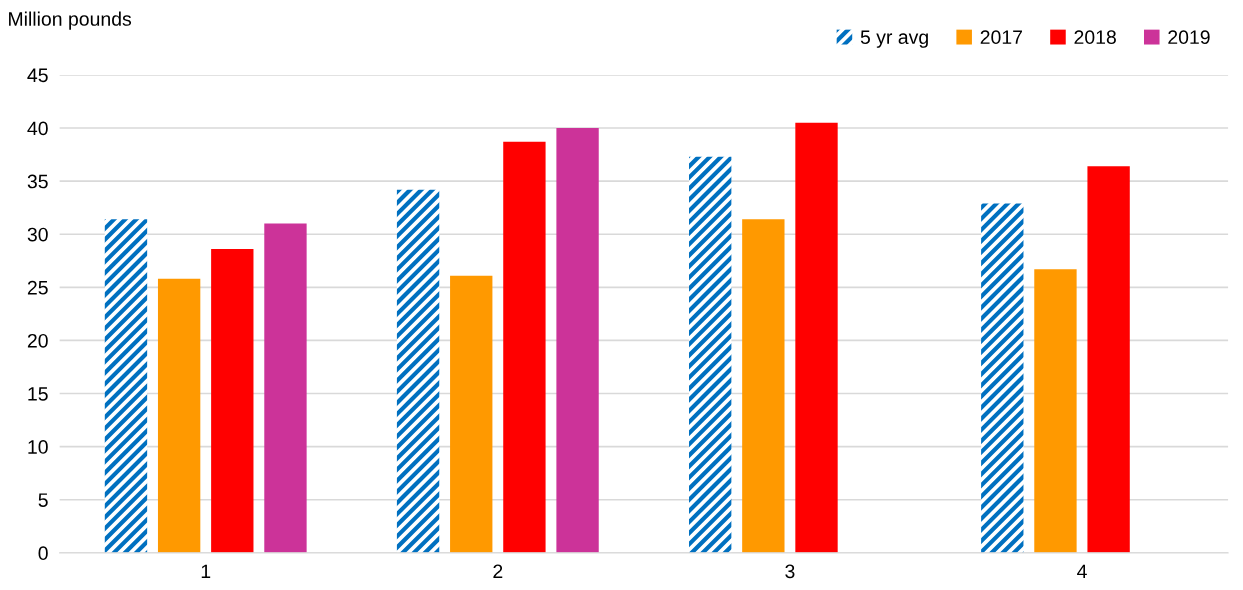  What do you see at coordinates (1095, 37) in the screenshot?
I see `legend-label: 2018` at bounding box center [1095, 37].